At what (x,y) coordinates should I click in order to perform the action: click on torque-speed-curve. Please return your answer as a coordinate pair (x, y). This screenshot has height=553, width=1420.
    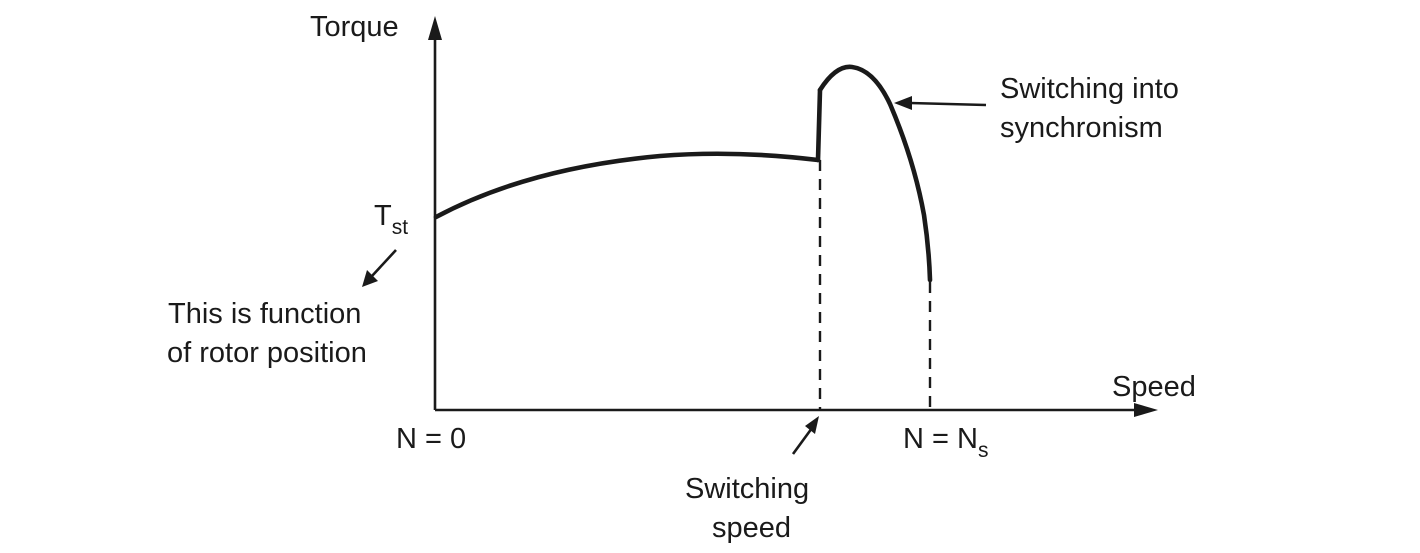
    Looking at the image, I should click on (683, 173).